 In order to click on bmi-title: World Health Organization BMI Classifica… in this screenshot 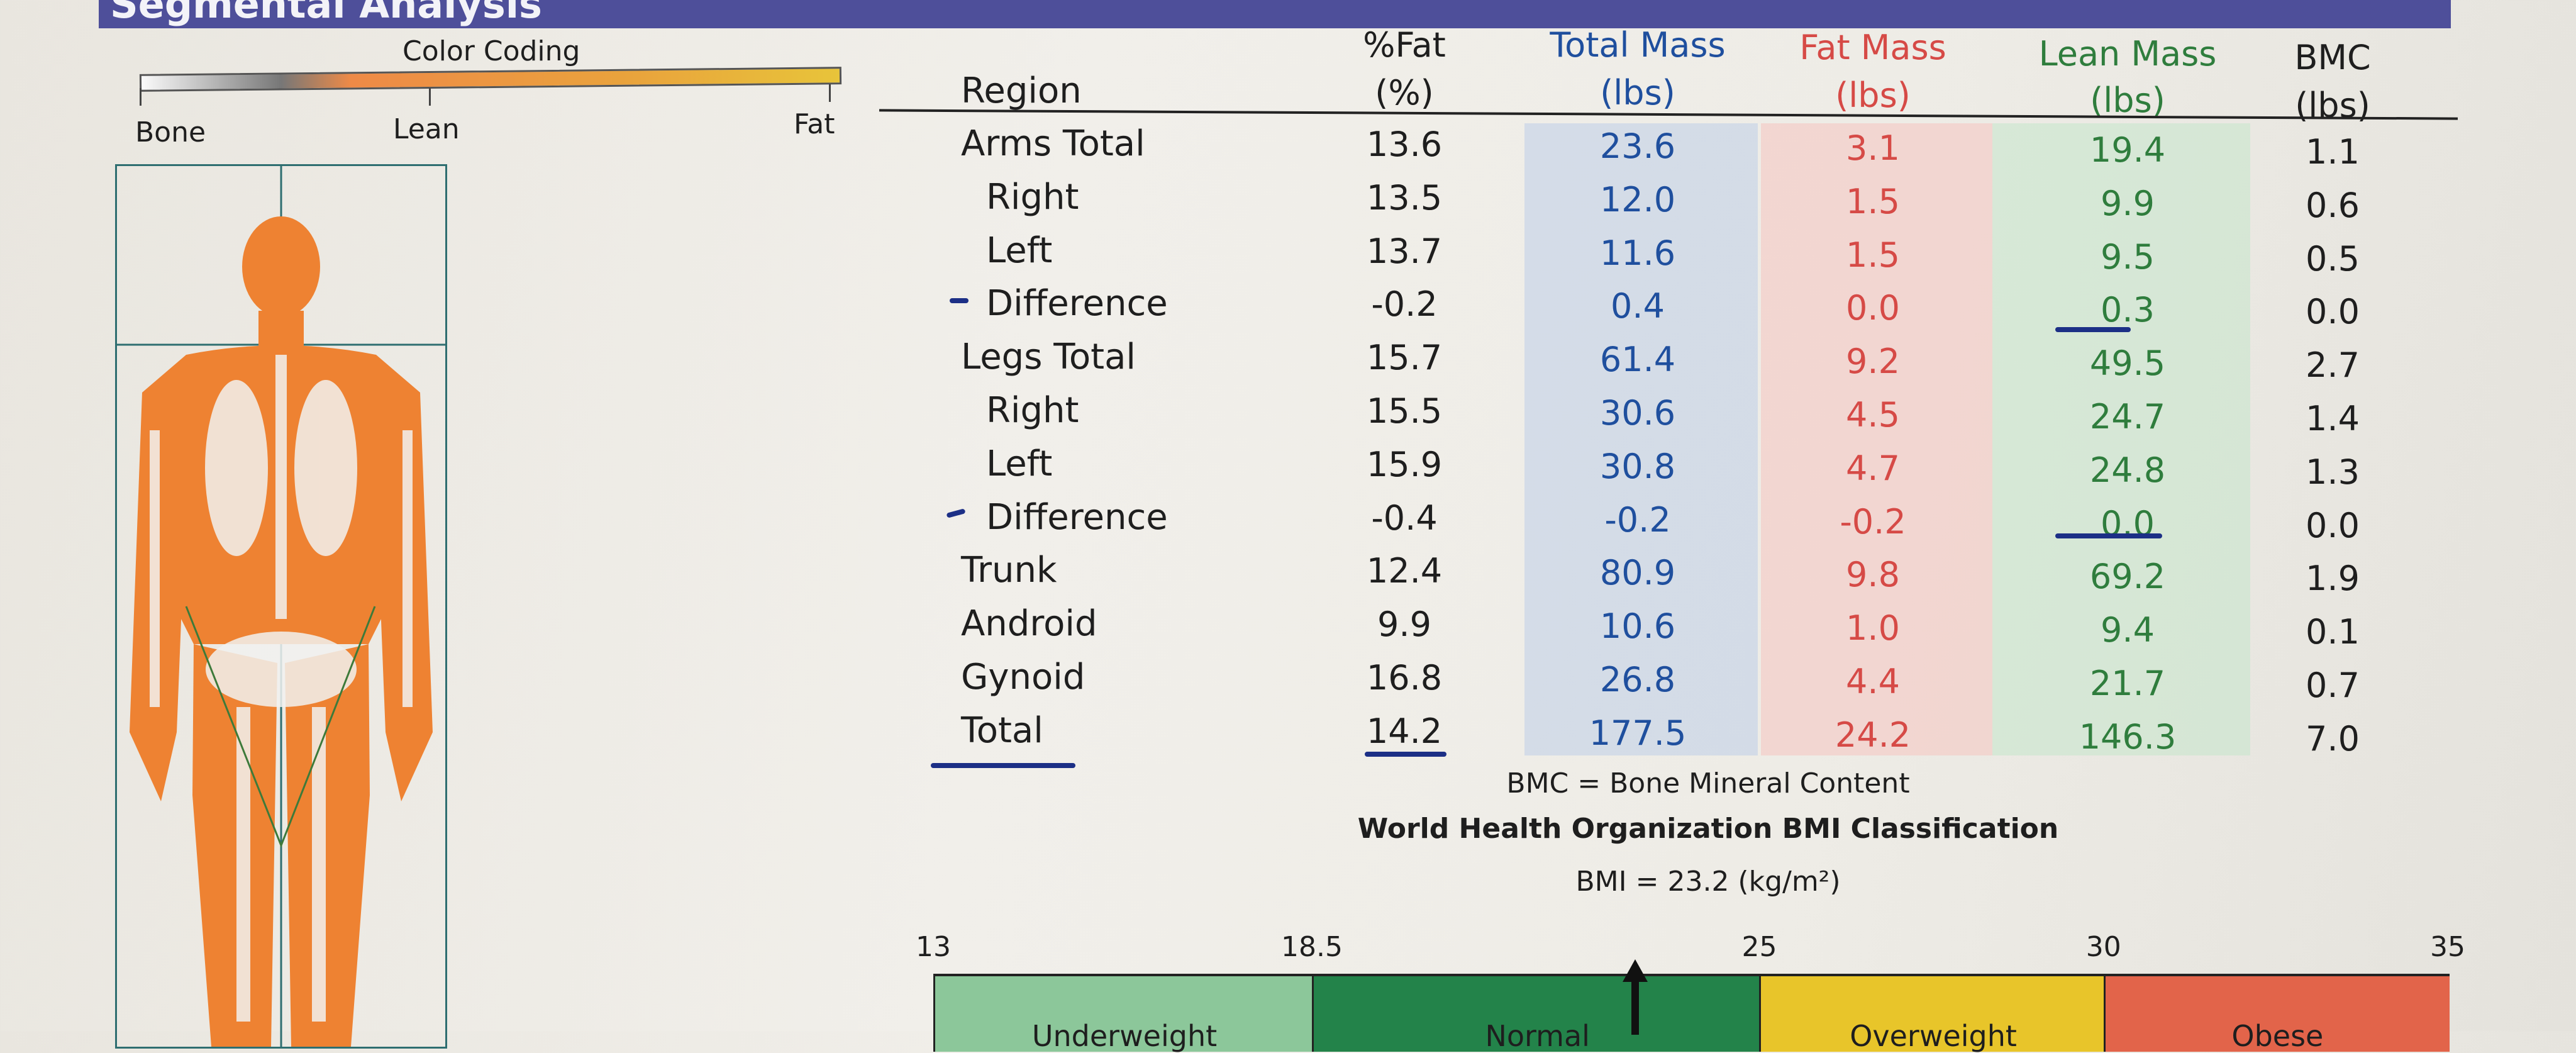, I will do `click(1708, 829)`.